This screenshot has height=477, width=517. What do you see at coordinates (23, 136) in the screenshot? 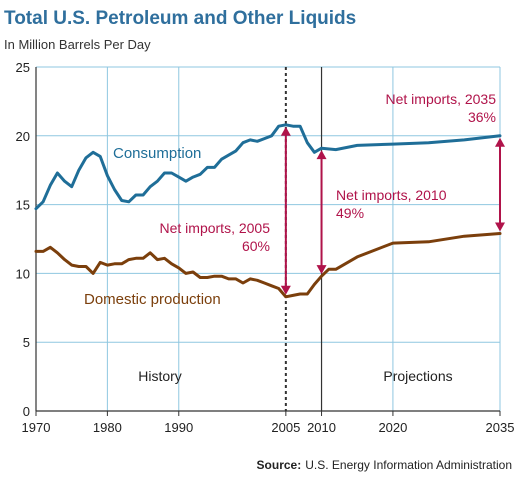
I see `y-tick-label: 20` at bounding box center [23, 136].